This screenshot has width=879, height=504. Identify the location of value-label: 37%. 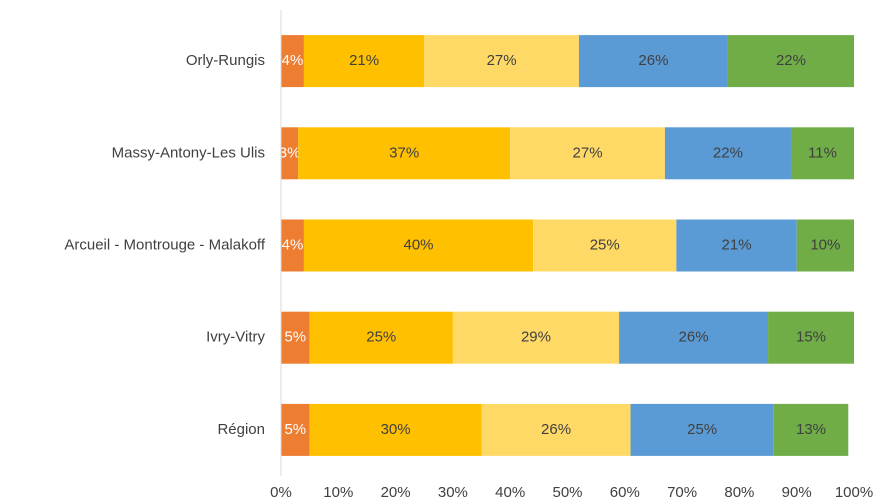
(404, 152).